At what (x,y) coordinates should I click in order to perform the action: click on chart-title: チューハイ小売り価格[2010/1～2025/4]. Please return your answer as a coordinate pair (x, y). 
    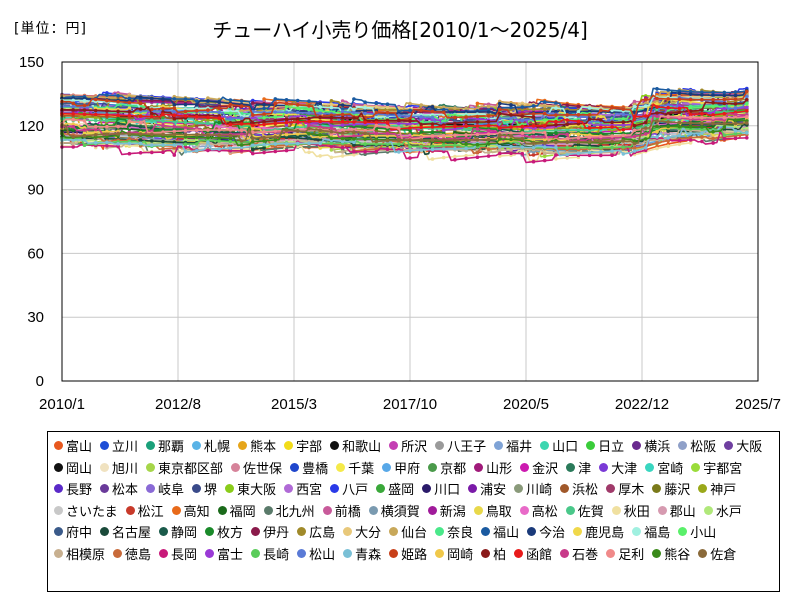
    Looking at the image, I should click on (400, 30).